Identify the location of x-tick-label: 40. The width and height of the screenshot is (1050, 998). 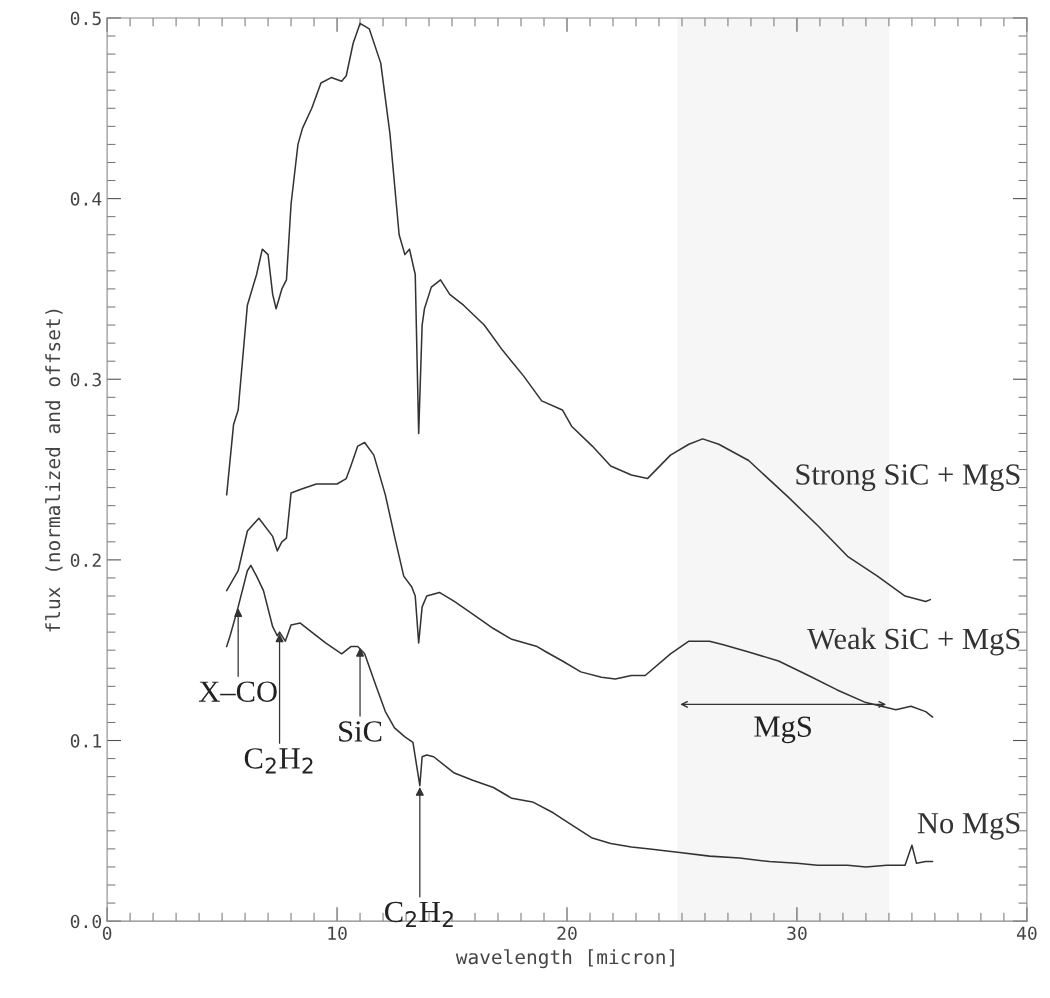
(1026, 933).